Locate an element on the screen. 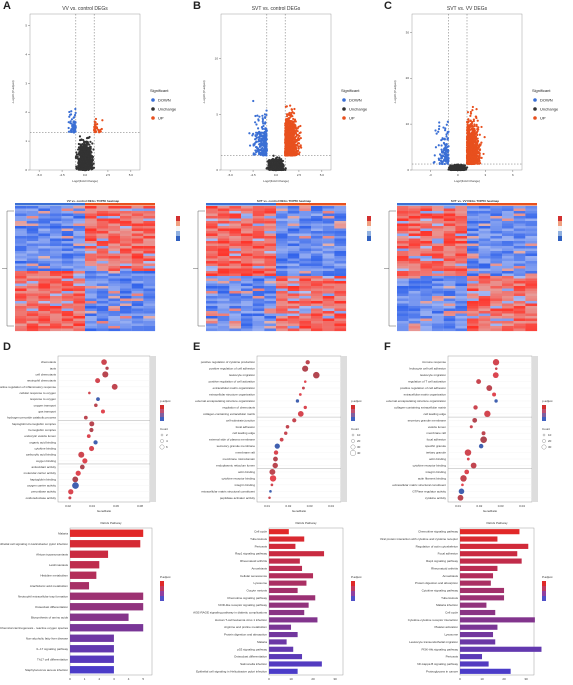 The image size is (573, 685). group-bar-control is located at coordinates (50, 204).